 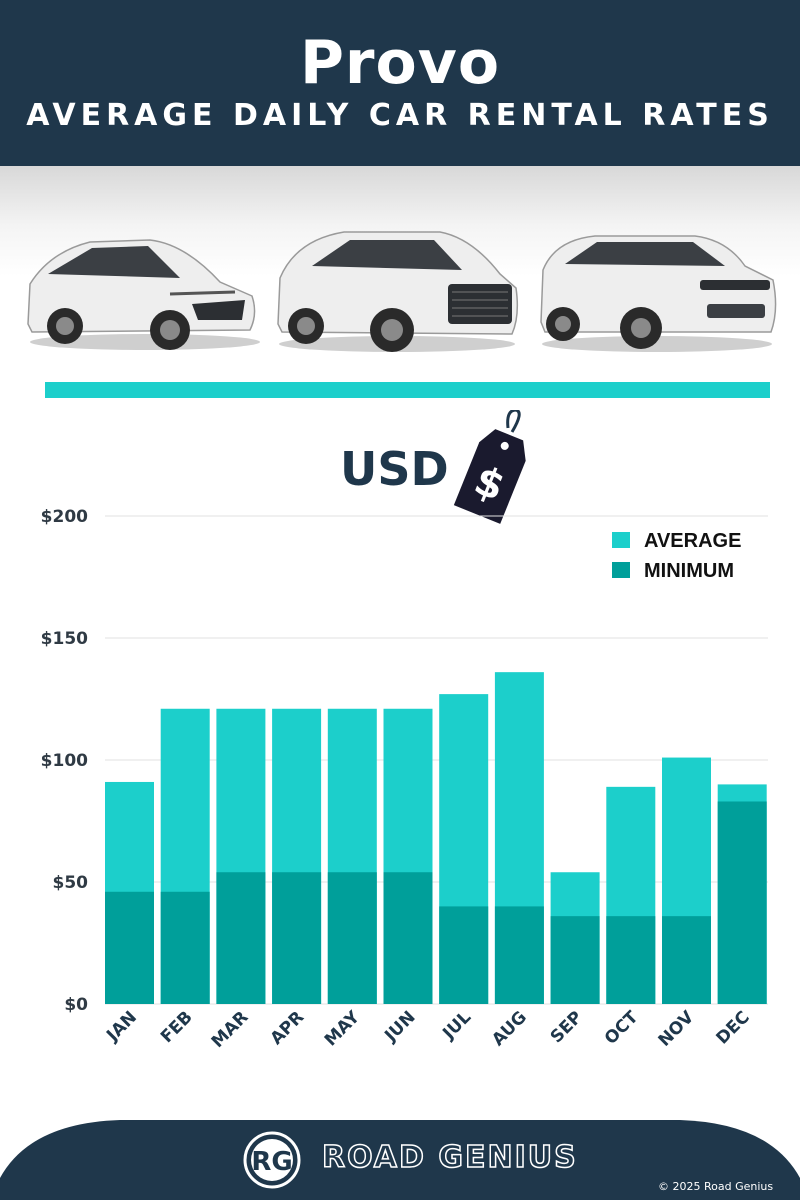 What do you see at coordinates (449, 1157) in the screenshot?
I see `brand-name: ROAD GENIUS` at bounding box center [449, 1157].